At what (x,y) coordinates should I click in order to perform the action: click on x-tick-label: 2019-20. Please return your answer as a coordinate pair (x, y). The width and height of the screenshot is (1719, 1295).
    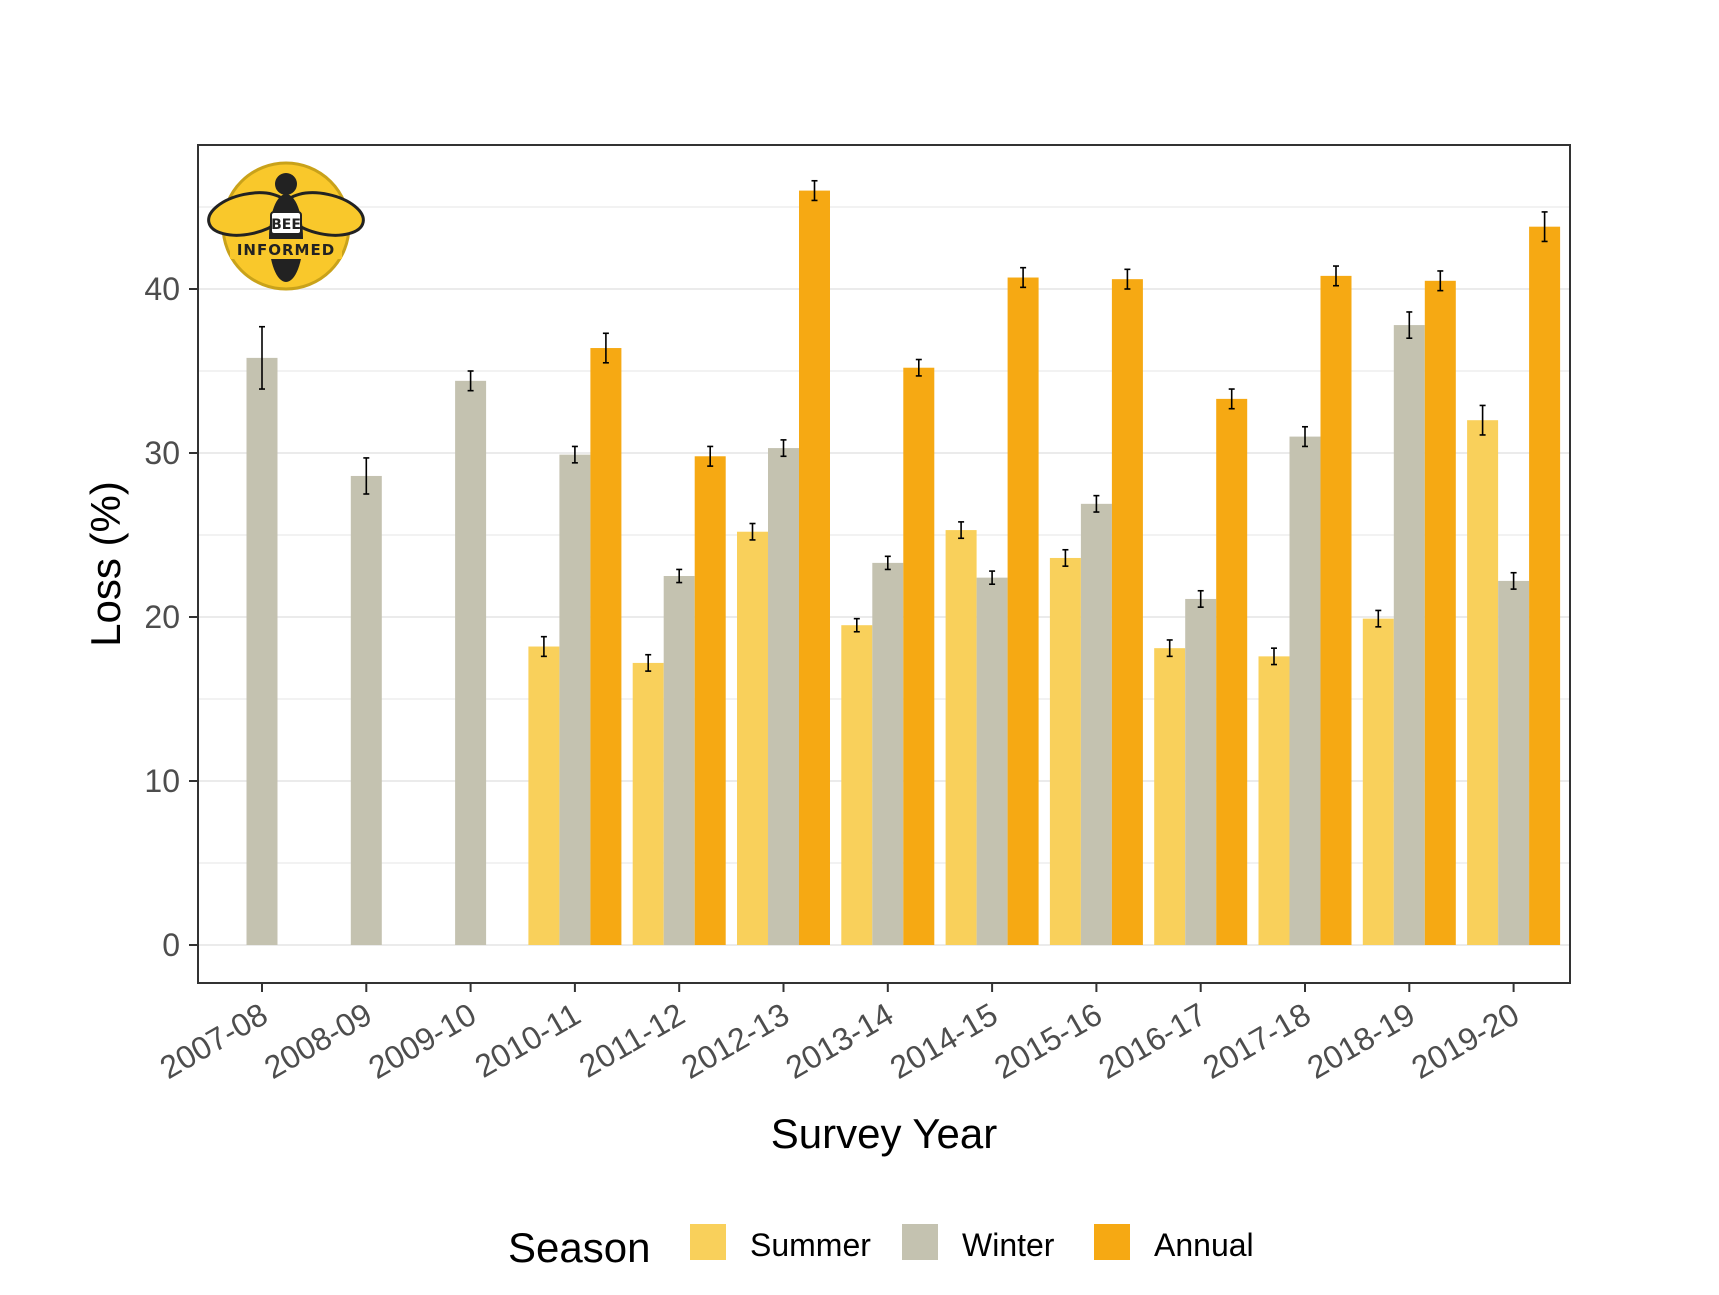
    Looking at the image, I should click on (1465, 1041).